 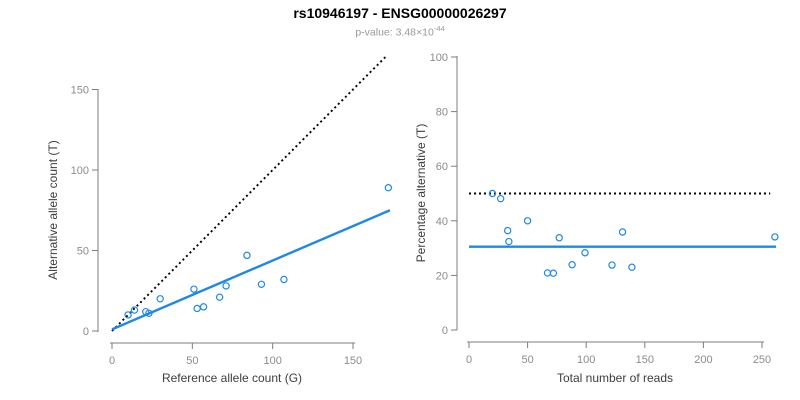 I want to click on y-tick-label: 50, so click(x=83, y=252).